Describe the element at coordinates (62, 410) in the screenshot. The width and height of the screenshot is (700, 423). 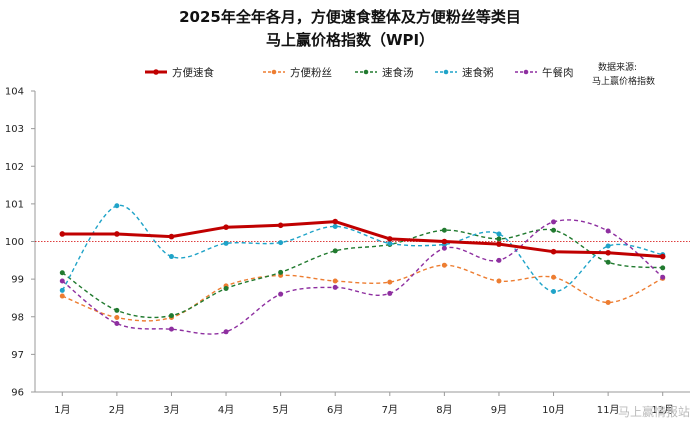
I see `x-tick-label: 1月` at that location.